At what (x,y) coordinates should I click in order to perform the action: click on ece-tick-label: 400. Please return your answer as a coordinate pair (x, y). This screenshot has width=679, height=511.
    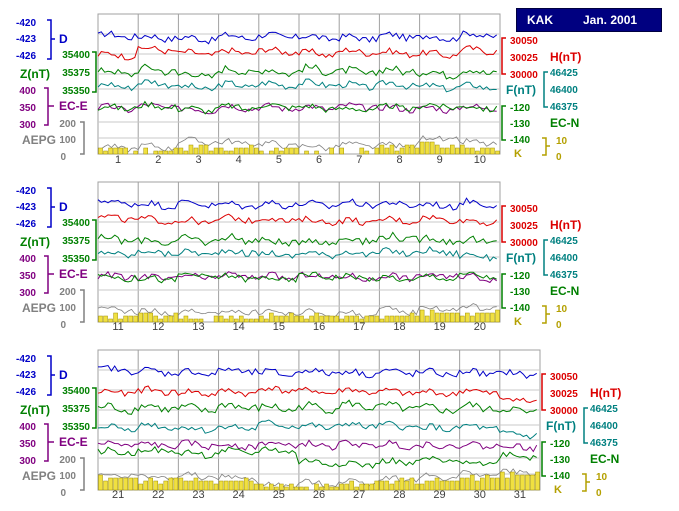
    Looking at the image, I should click on (27, 259).